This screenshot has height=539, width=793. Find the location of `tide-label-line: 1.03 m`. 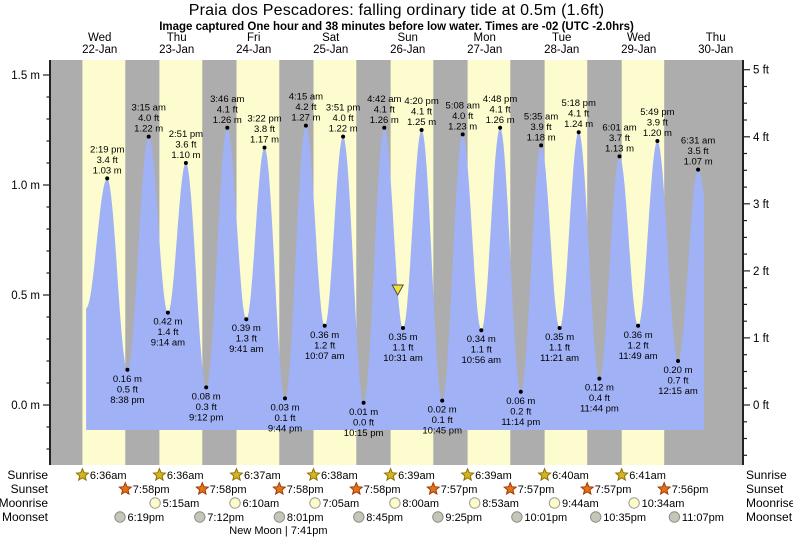

tide-label-line: 1.03 m is located at coordinates (107, 170).